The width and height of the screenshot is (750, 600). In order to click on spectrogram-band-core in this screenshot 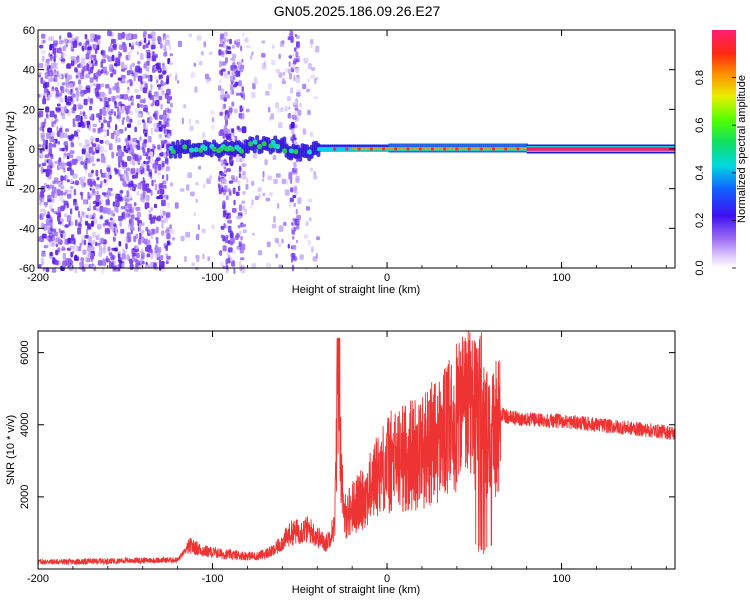, I will do `click(439, 149)`.